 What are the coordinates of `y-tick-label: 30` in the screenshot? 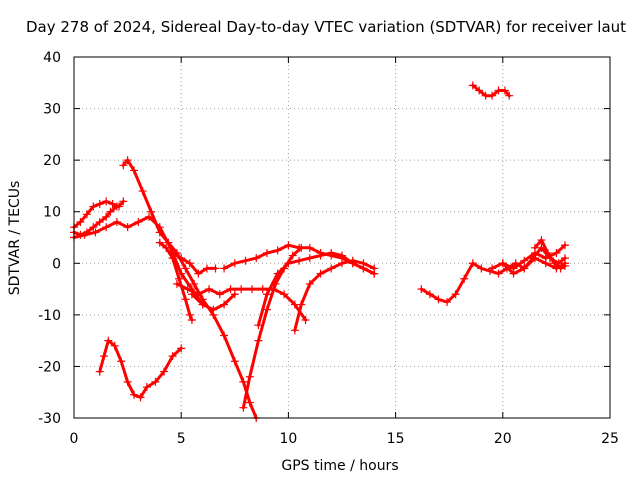 It's located at (52, 110).